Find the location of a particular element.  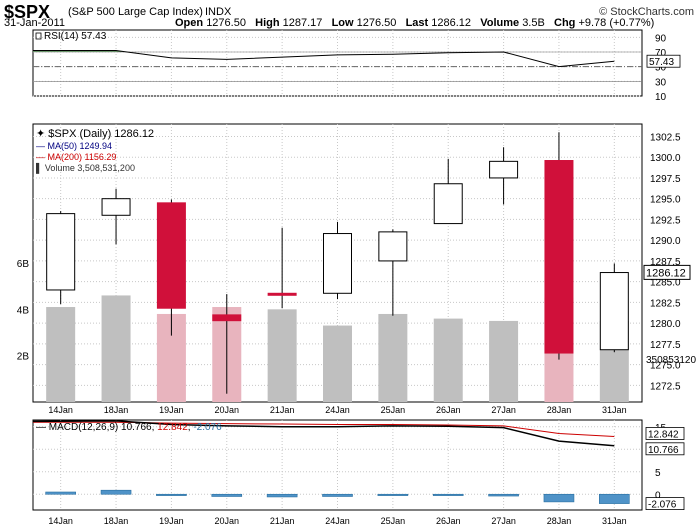

price-date-label: 25Jan is located at coordinates (393, 410).